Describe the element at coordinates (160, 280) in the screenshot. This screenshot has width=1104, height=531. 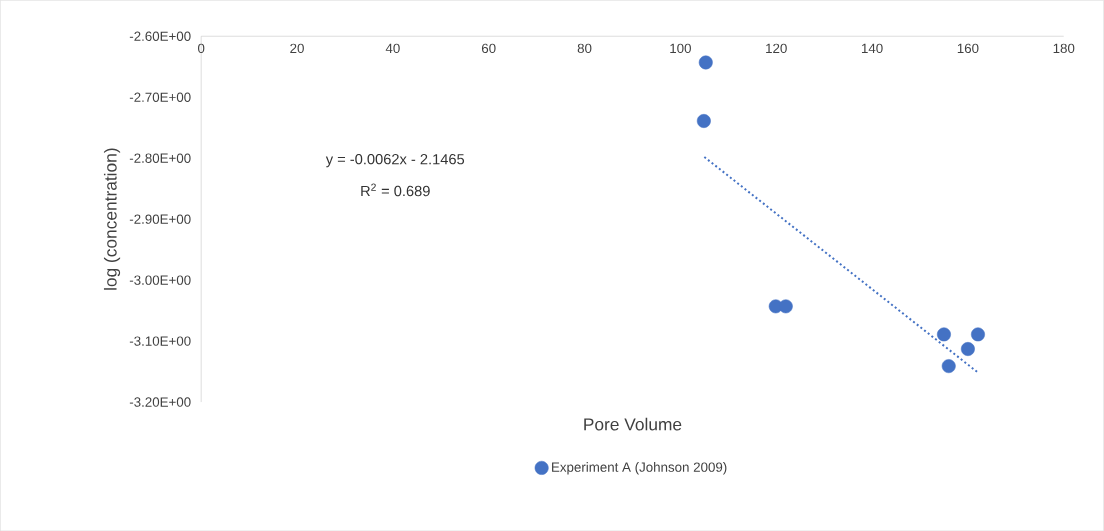
I see `y-tick-label: -3.00E+00` at that location.